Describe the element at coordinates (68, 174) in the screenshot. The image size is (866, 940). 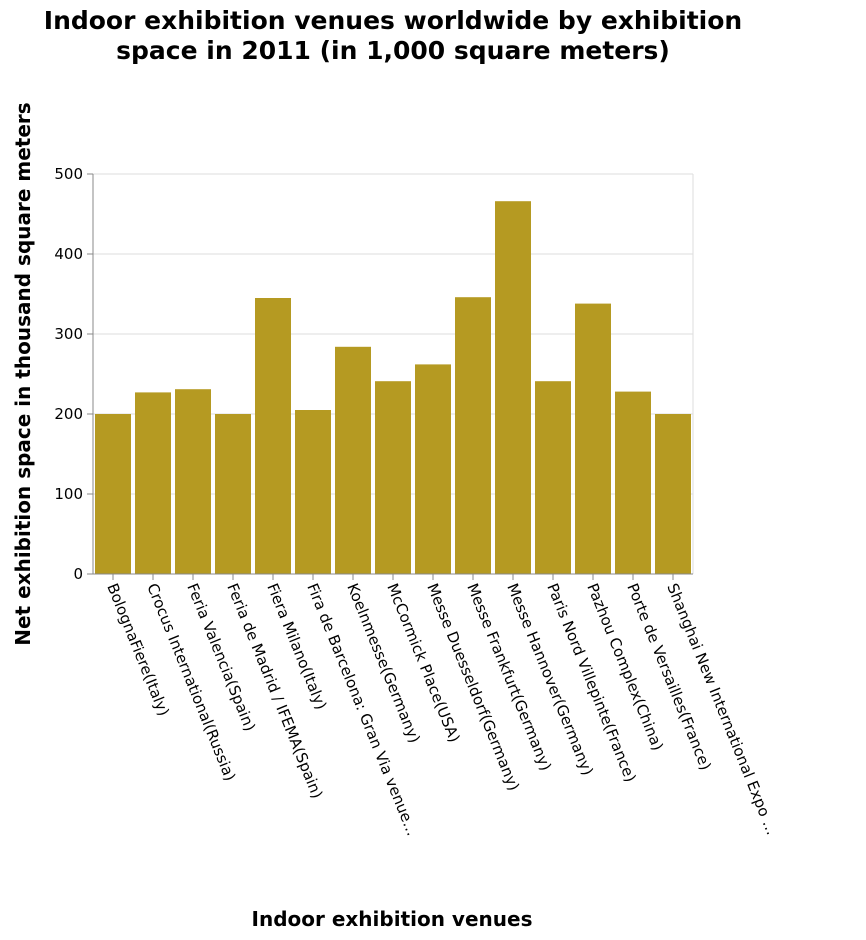
I see `y-tick-label: 500` at that location.